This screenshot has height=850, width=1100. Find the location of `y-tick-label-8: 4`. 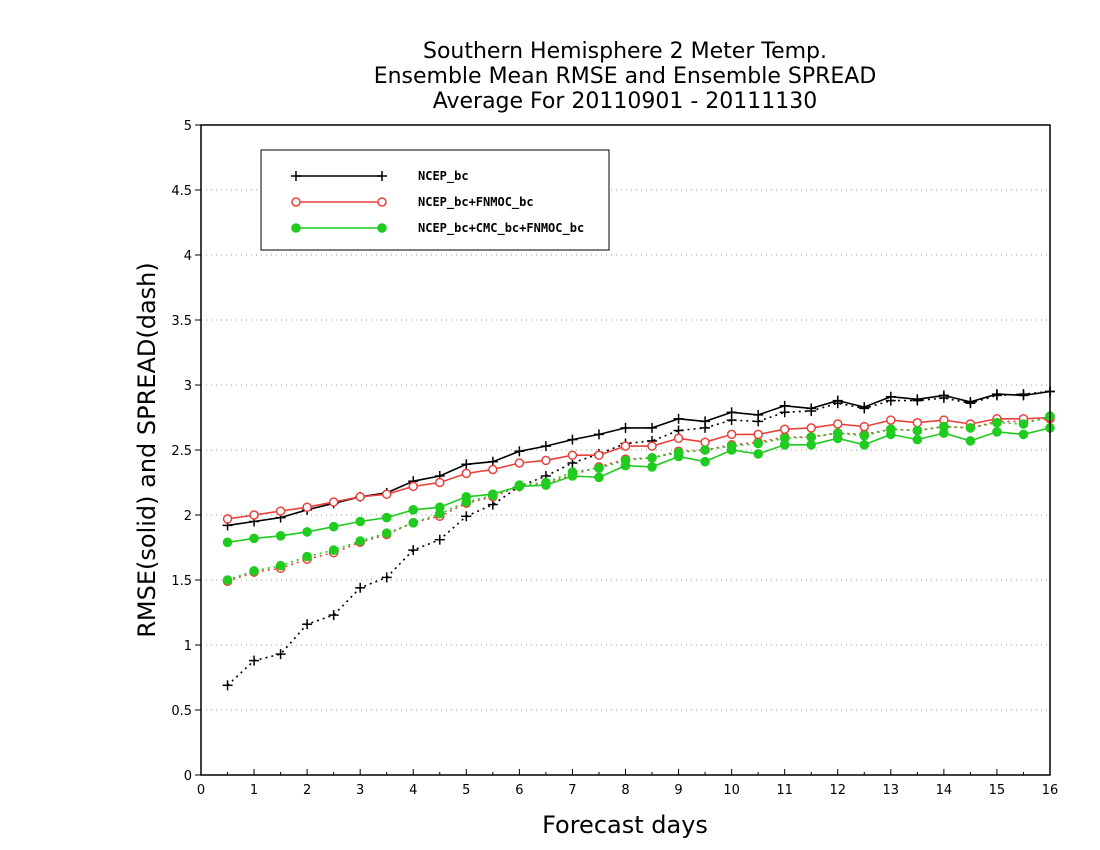

y-tick-label-8: 4 is located at coordinates (188, 256).